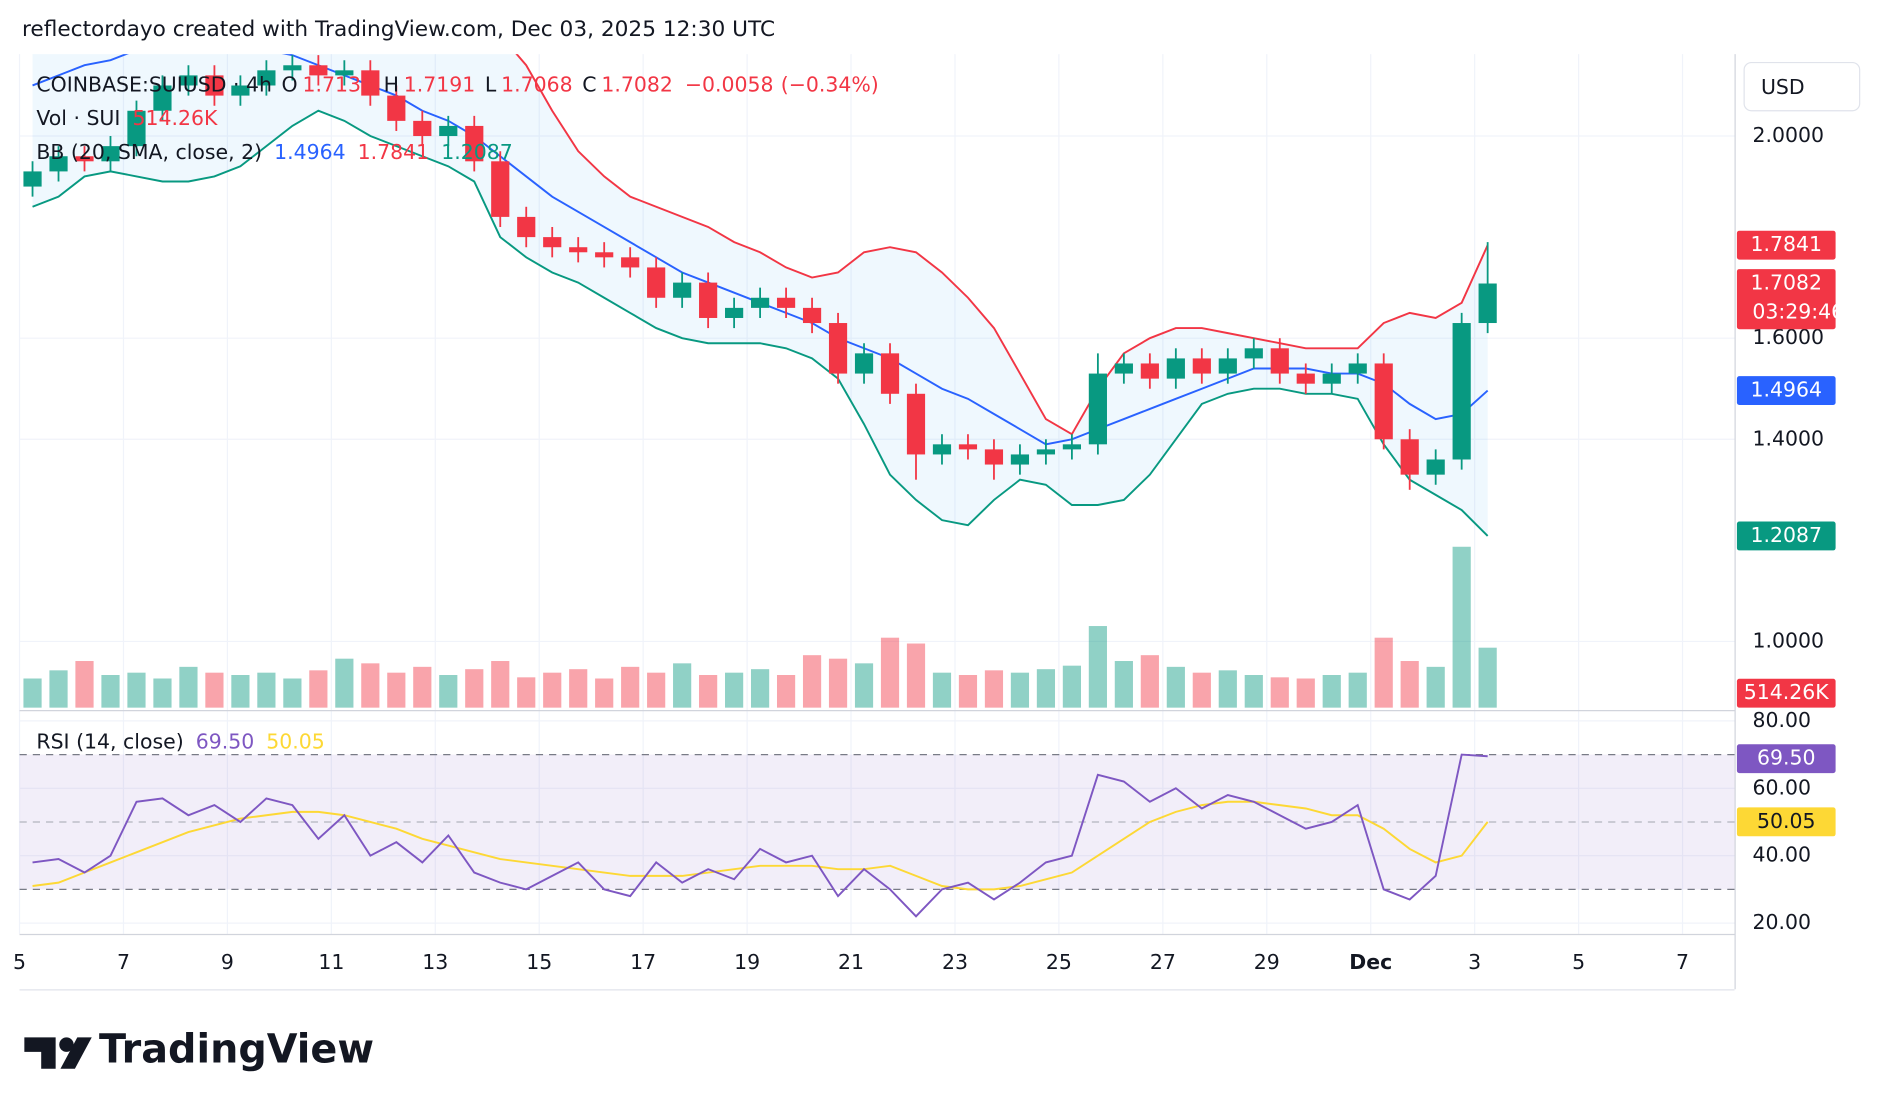 The image size is (1878, 1106). What do you see at coordinates (225, 742) in the screenshot?
I see `rsi-value: 69.50` at bounding box center [225, 742].